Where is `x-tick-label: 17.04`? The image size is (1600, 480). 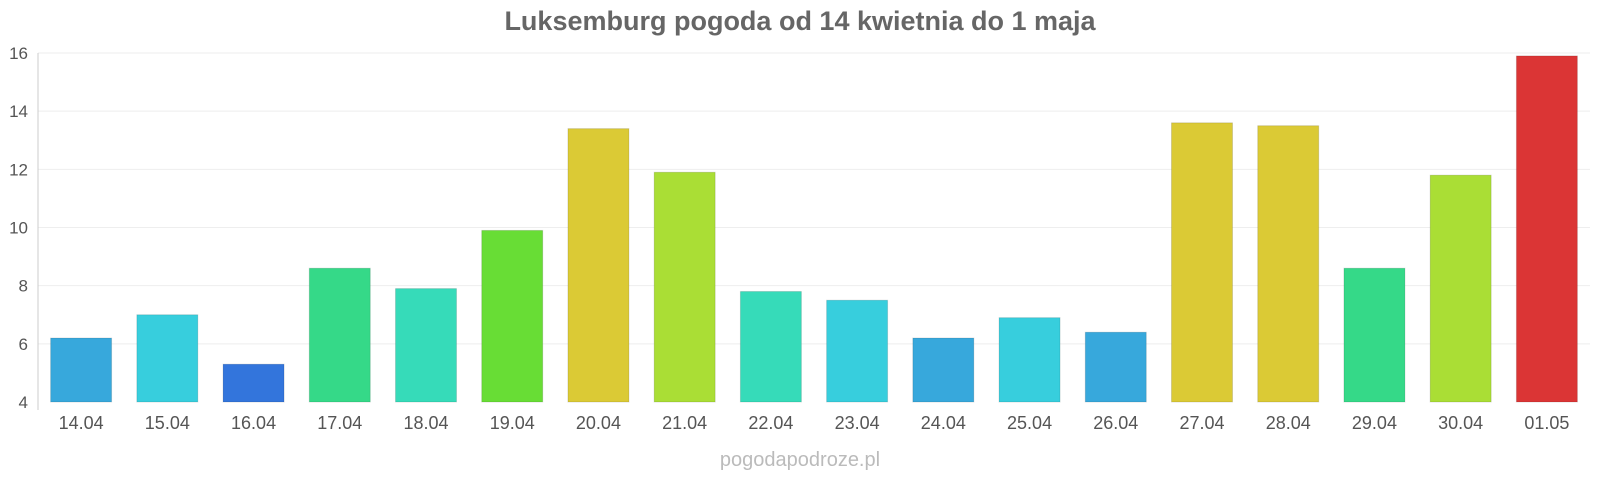 x-tick-label: 17.04 is located at coordinates (339, 423).